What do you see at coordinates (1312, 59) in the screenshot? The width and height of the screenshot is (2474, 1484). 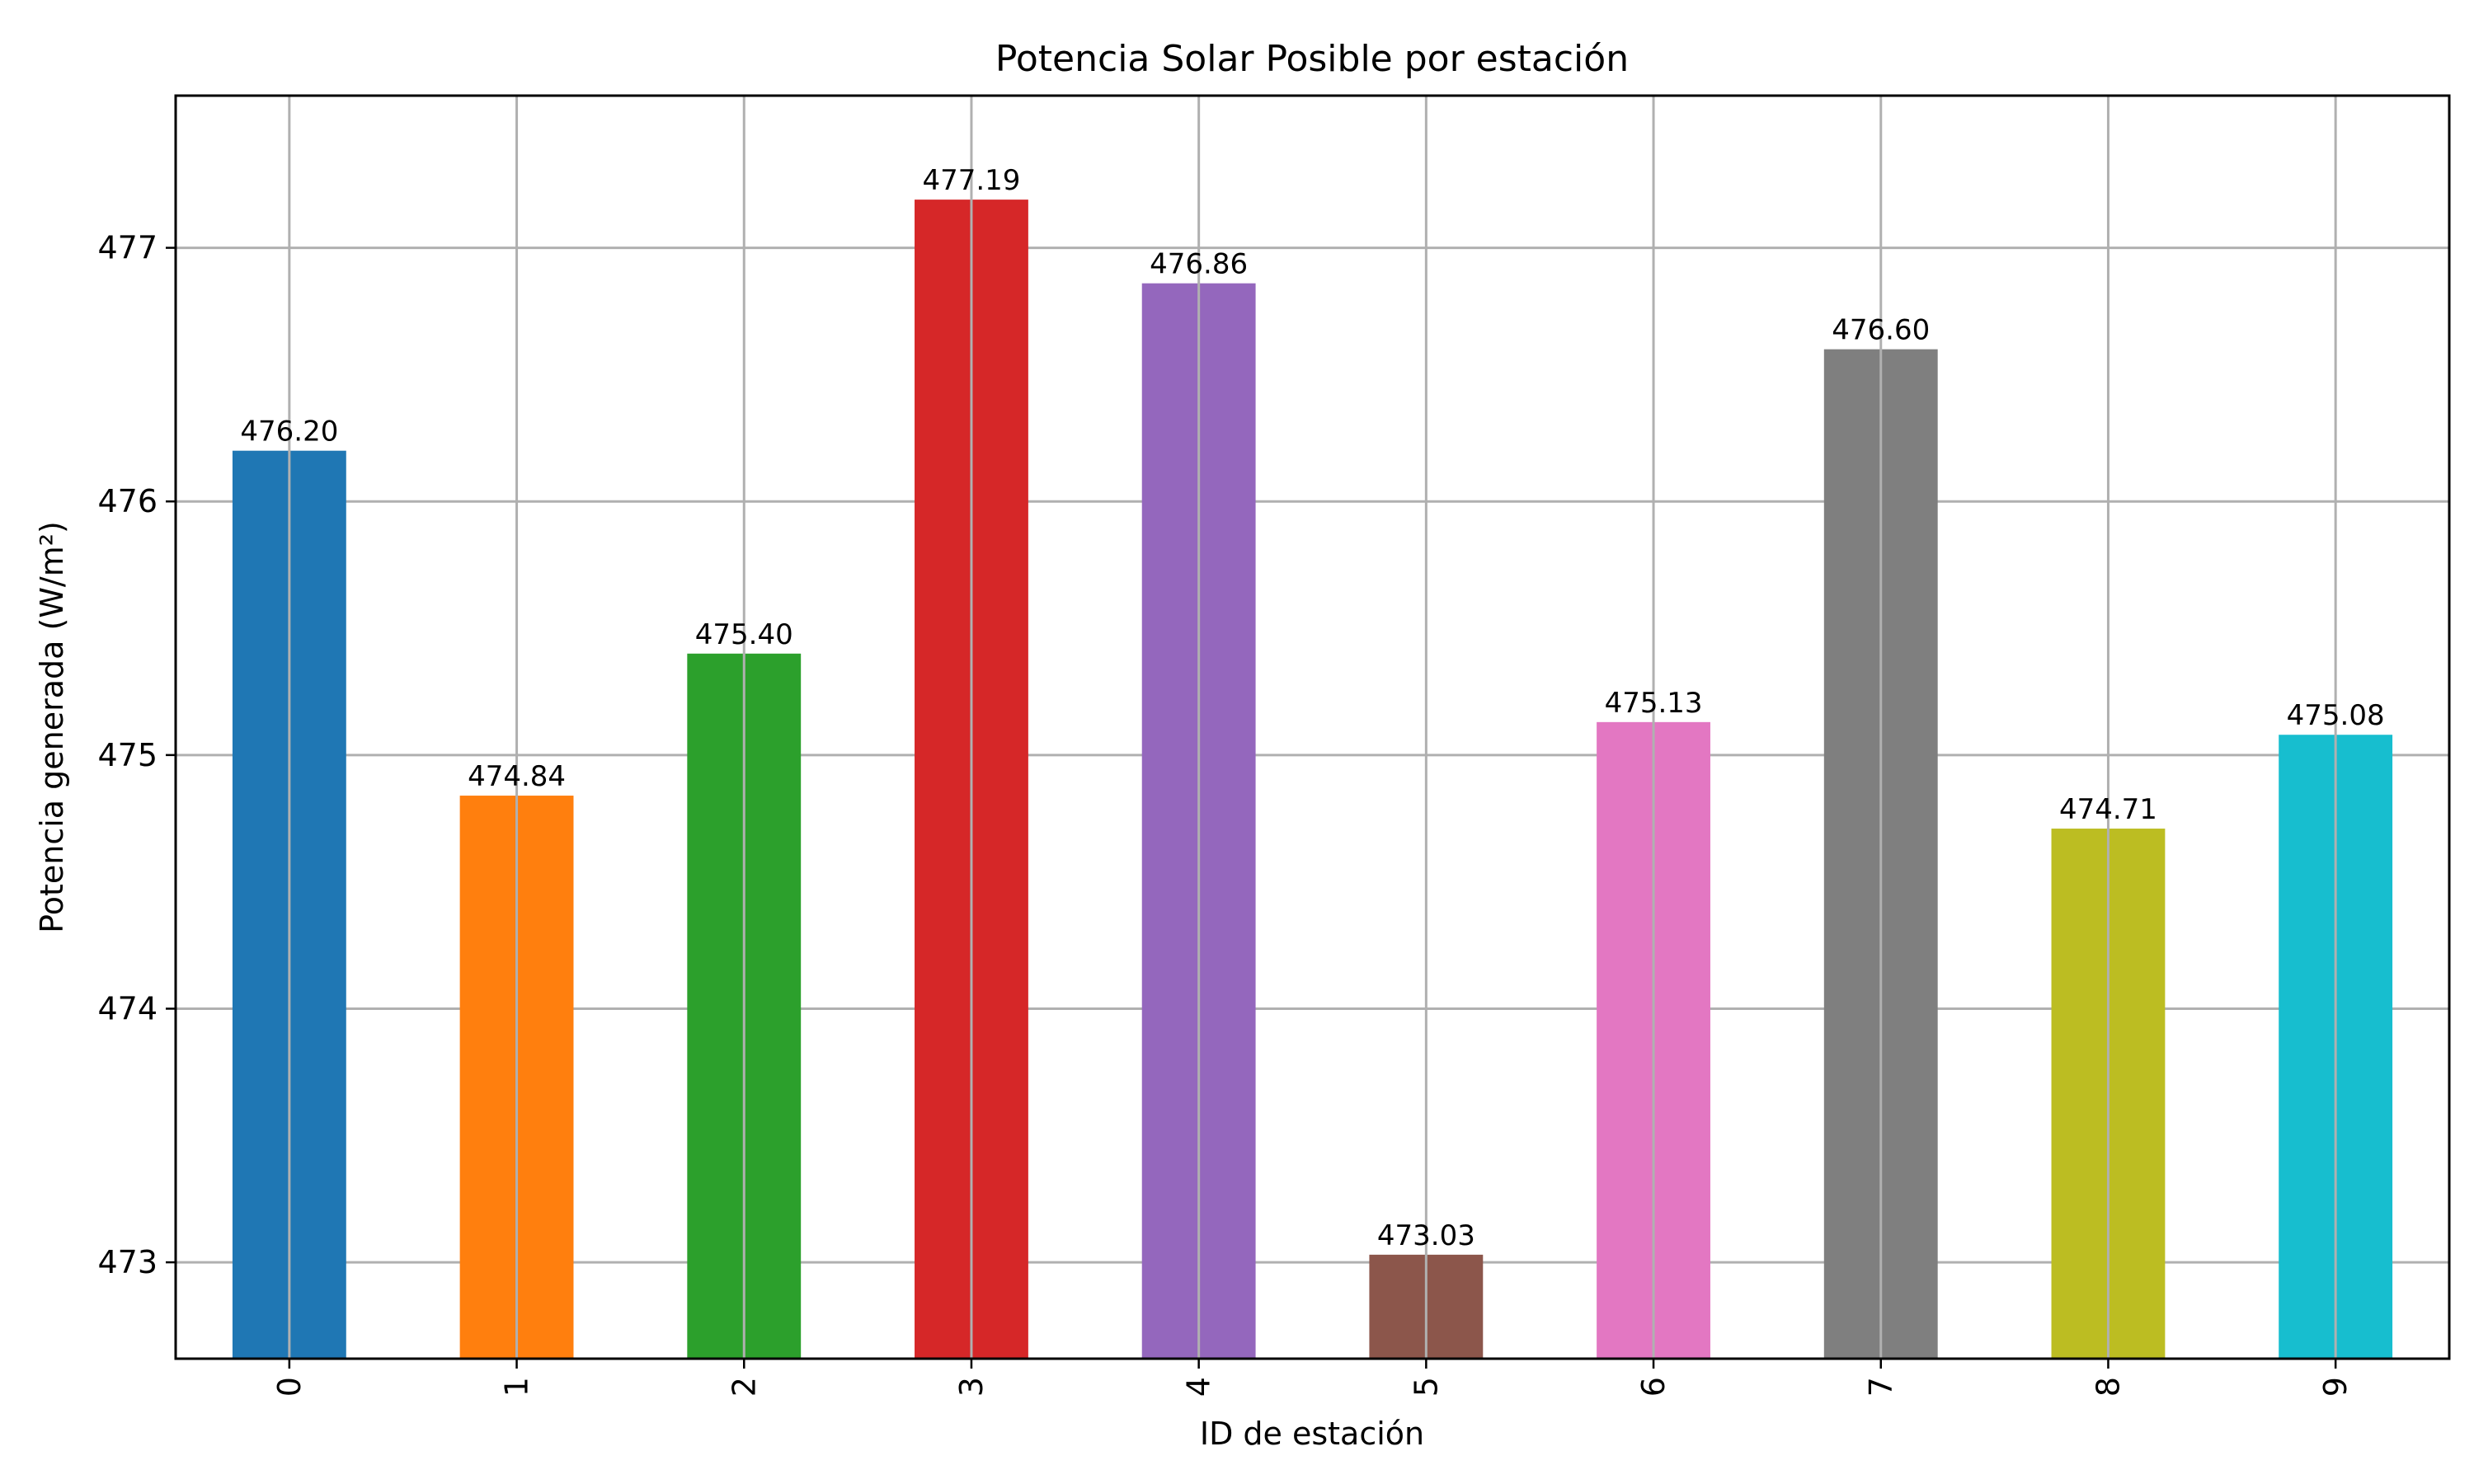 I see `chart-title: Potencia Solar Posible por estación` at bounding box center [1312, 59].